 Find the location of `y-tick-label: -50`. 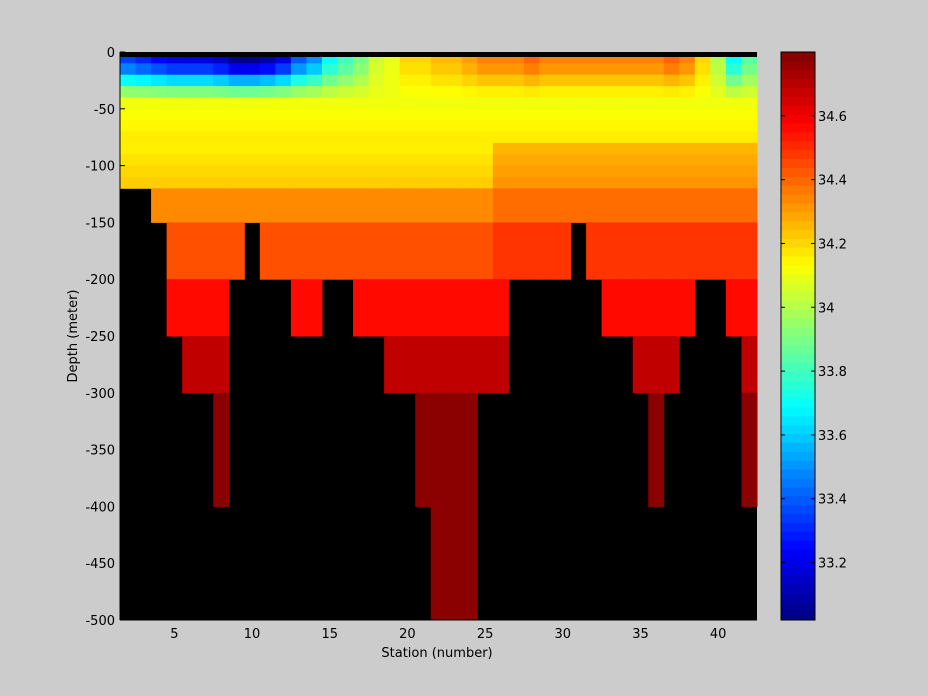

y-tick-label: -50 is located at coordinates (104, 110).